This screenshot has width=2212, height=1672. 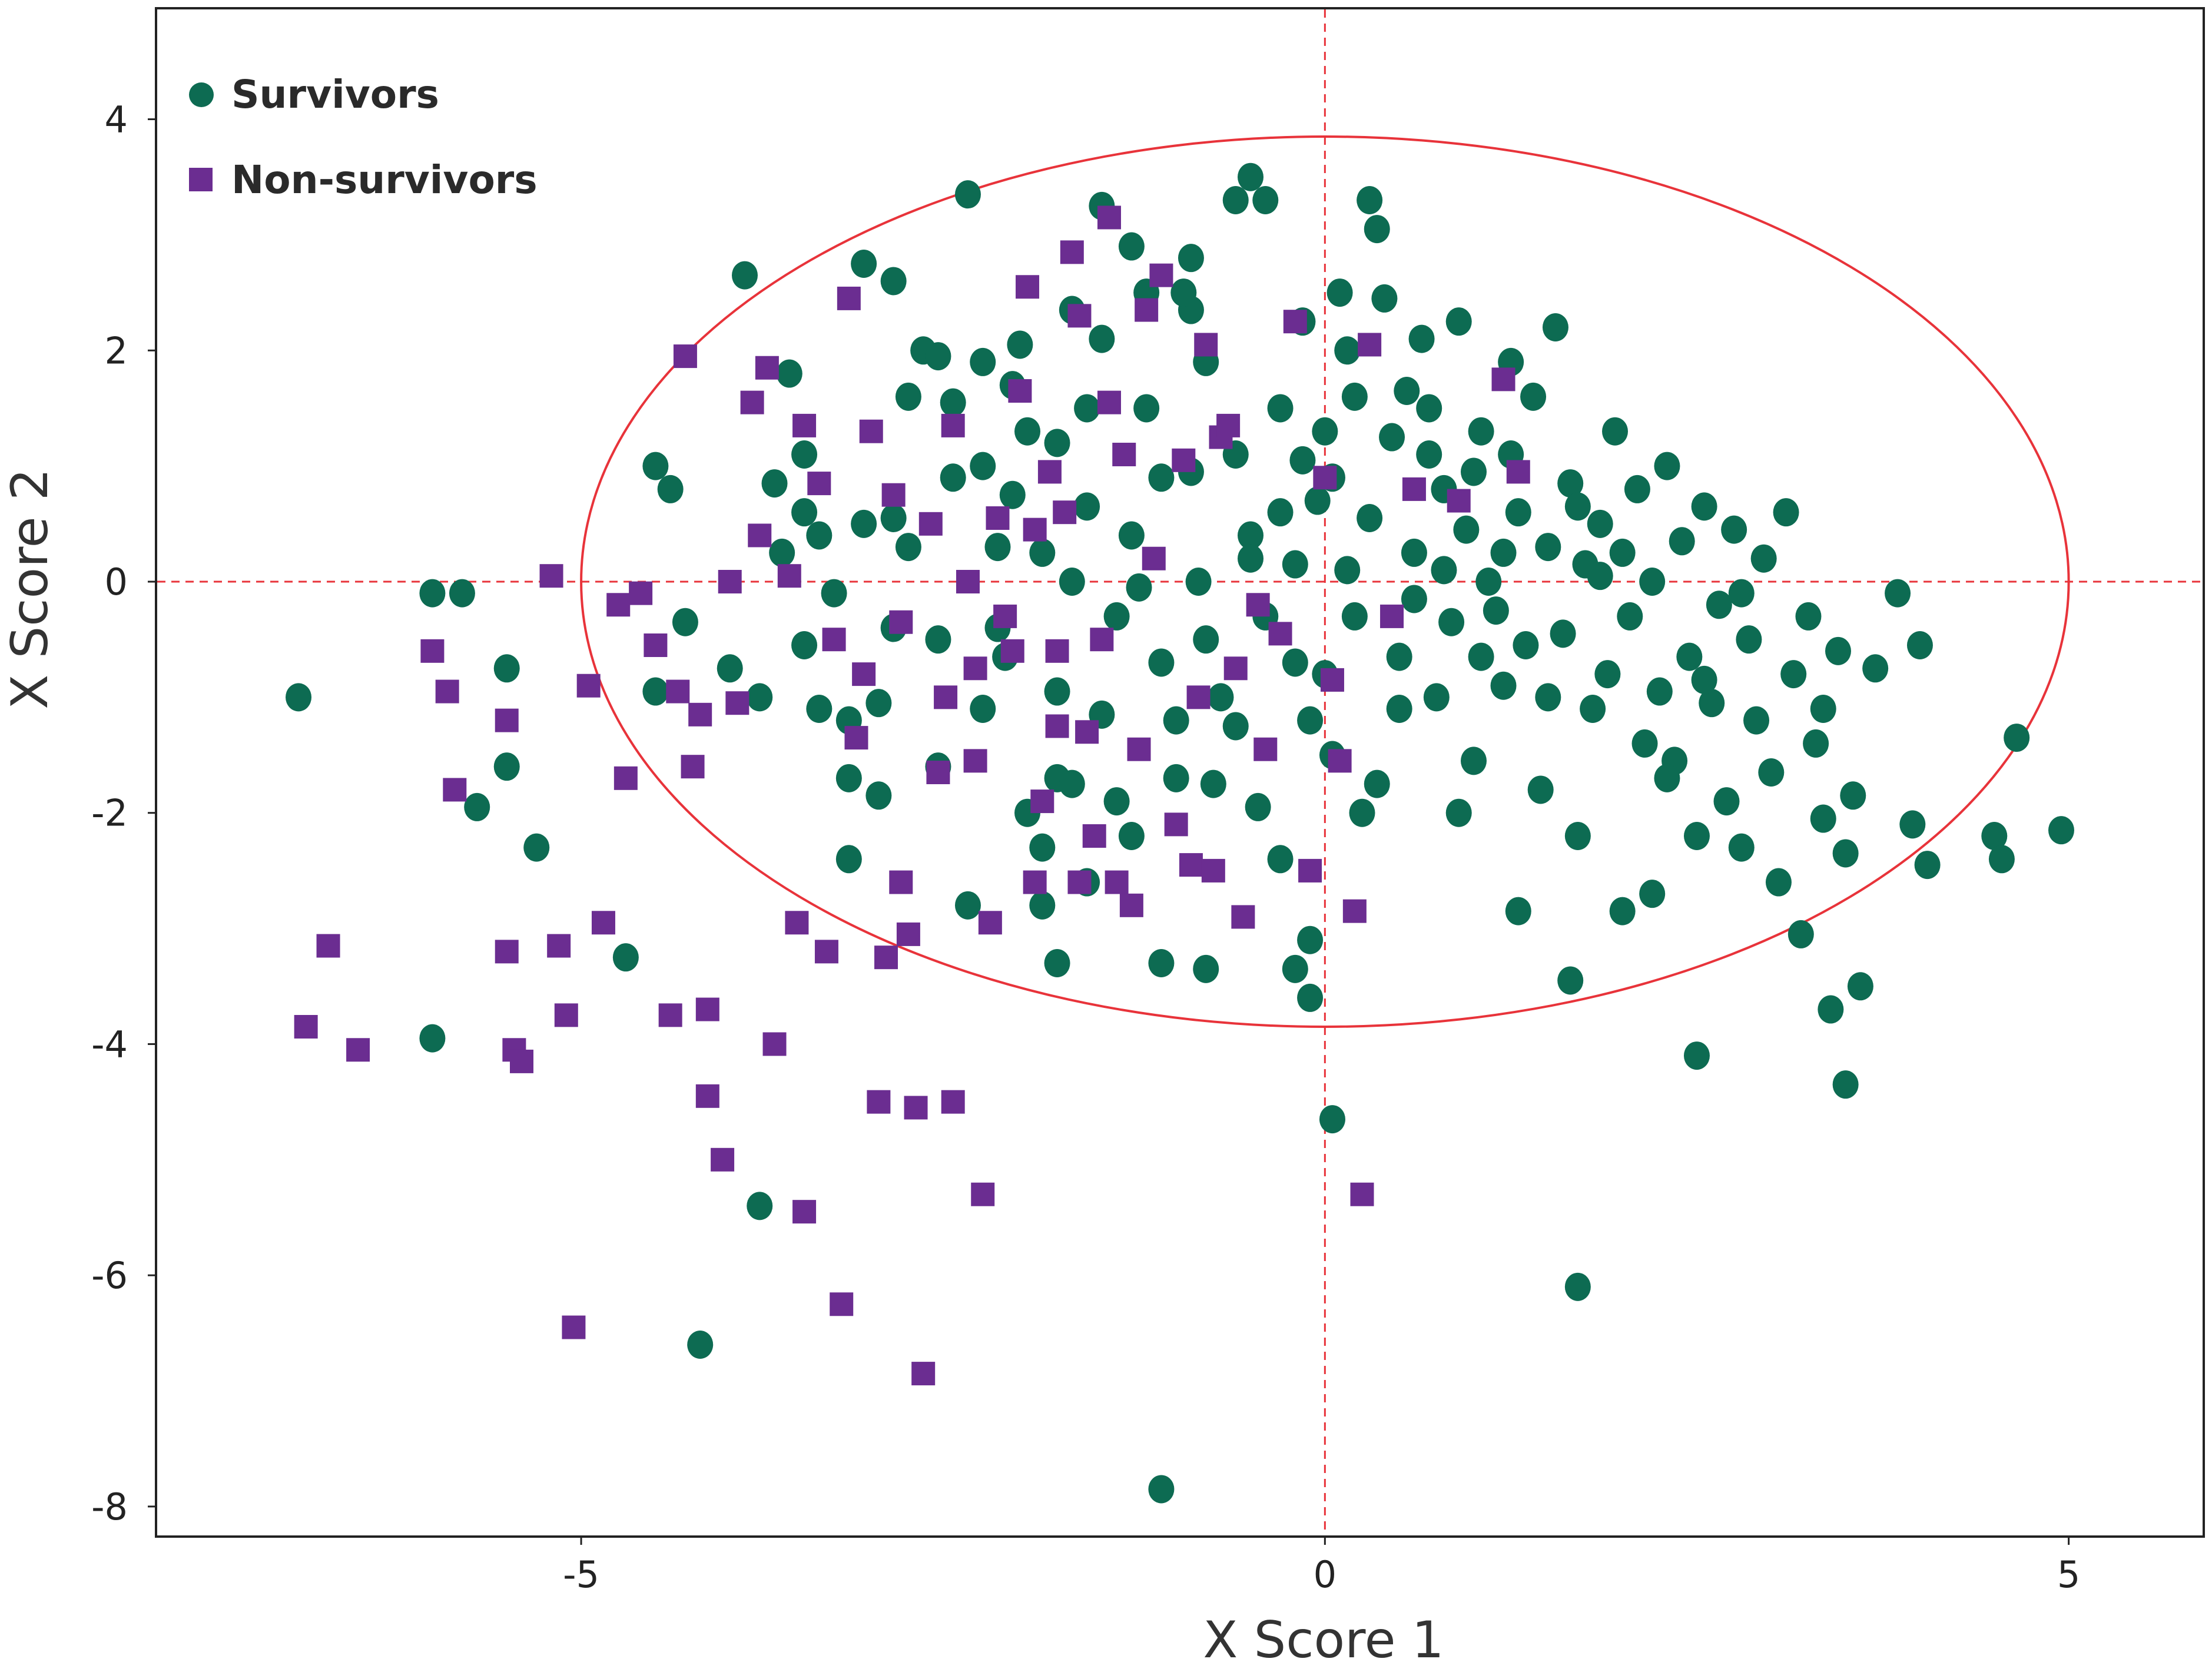 What do you see at coordinates (581, 1574) in the screenshot?
I see `x-tick-label: -5` at bounding box center [581, 1574].